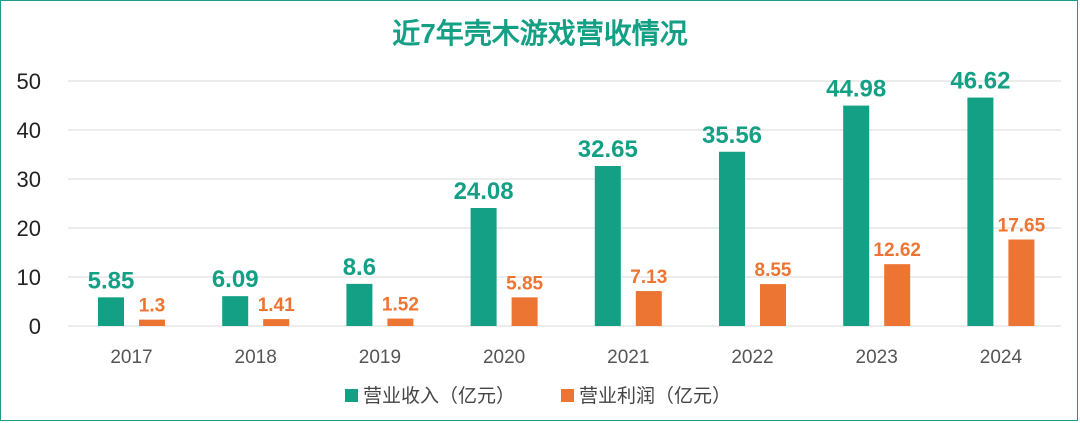 This screenshot has height=423, width=1080. What do you see at coordinates (1001, 357) in the screenshot?
I see `x-tick-label: 2024` at bounding box center [1001, 357].